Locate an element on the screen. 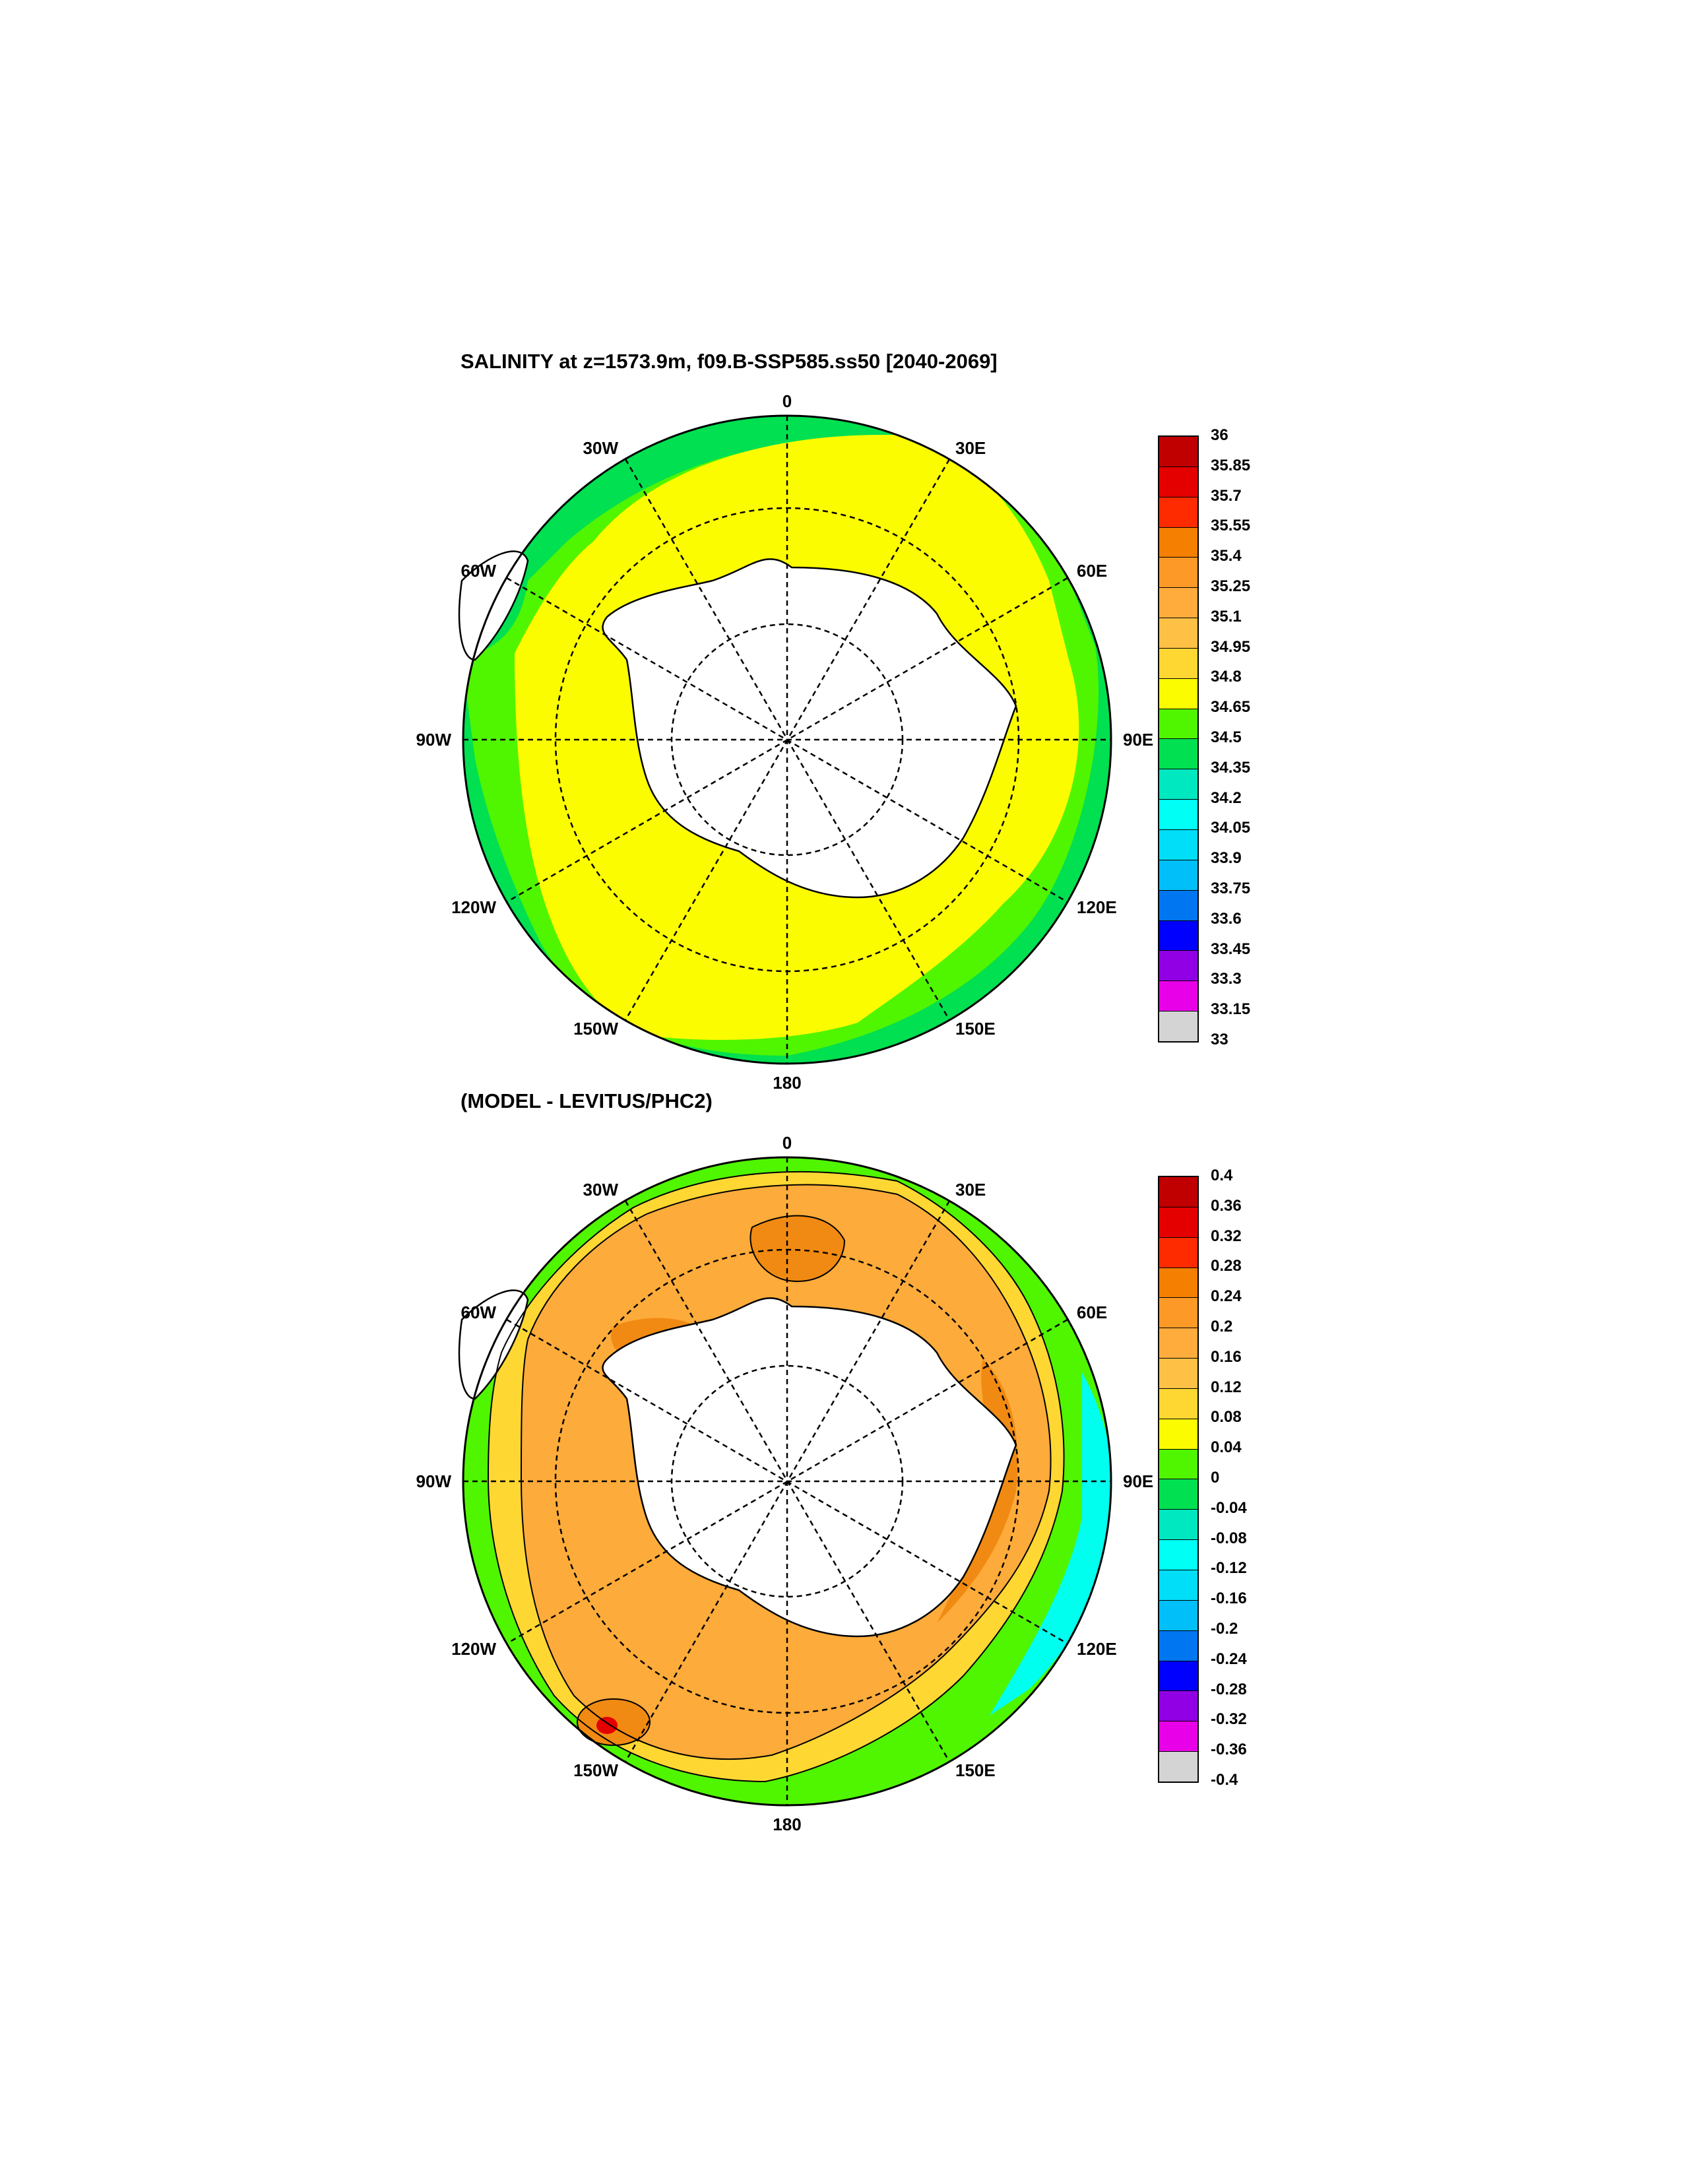 The height and width of the screenshot is (2184, 1689). lon-label-30w: 30W is located at coordinates (601, 1190).